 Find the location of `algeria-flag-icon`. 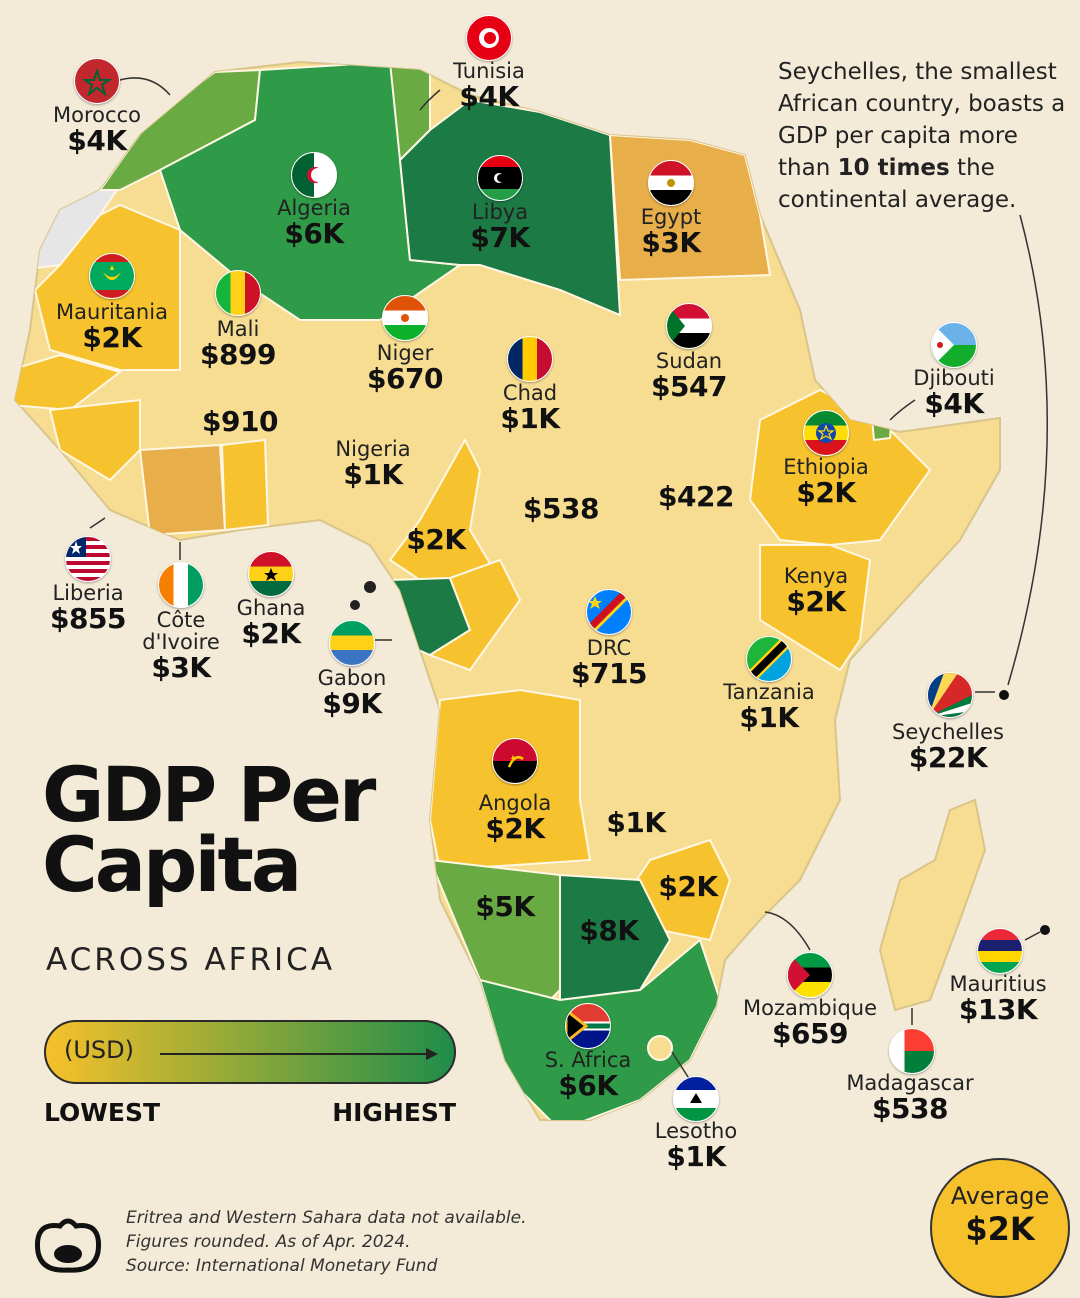

algeria-flag-icon is located at coordinates (314, 175).